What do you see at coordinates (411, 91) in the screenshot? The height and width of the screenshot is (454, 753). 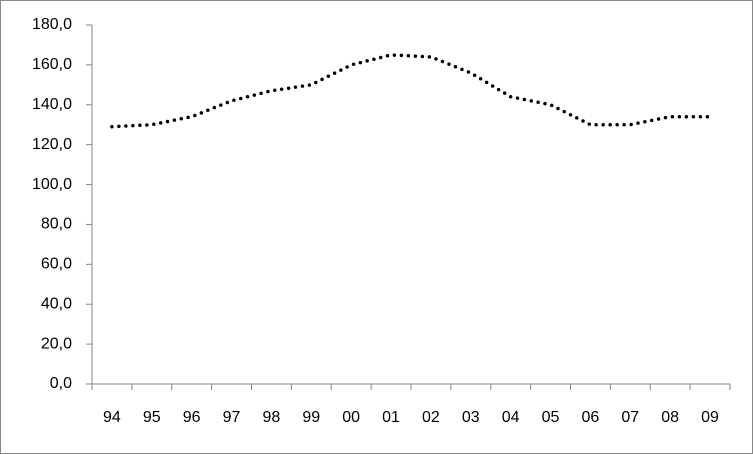 I see `data-line` at bounding box center [411, 91].